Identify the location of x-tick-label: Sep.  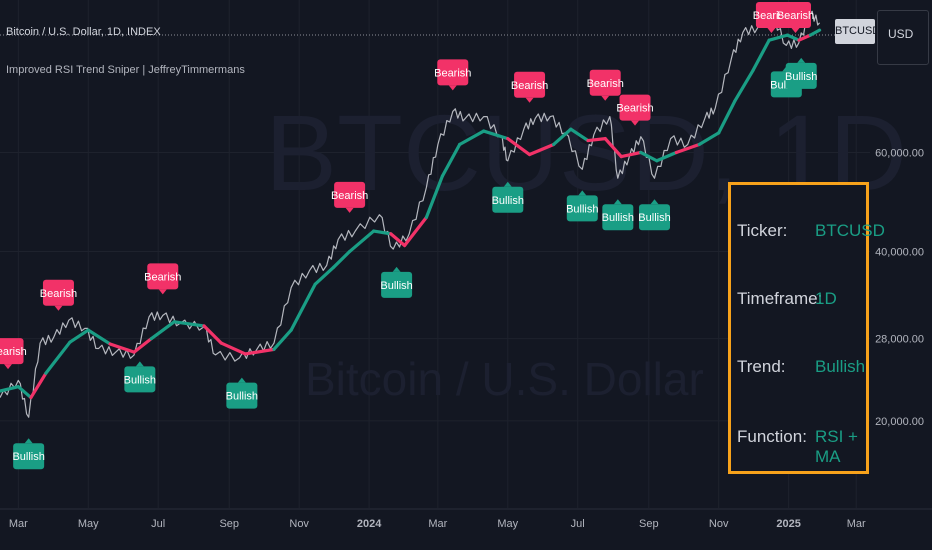
(649, 524).